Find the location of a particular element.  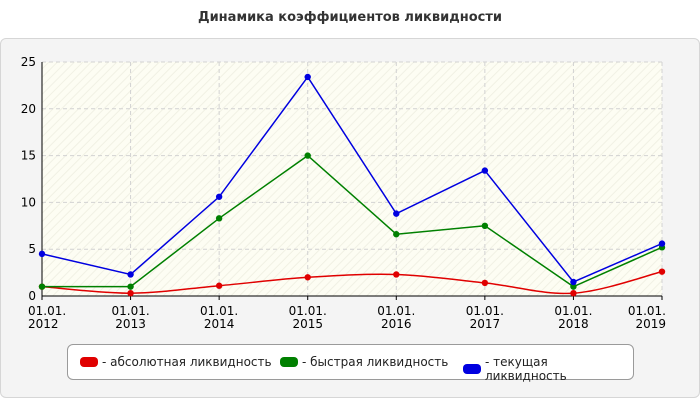

legend-label-current: - текущая ликвидность is located at coordinates (525, 369).